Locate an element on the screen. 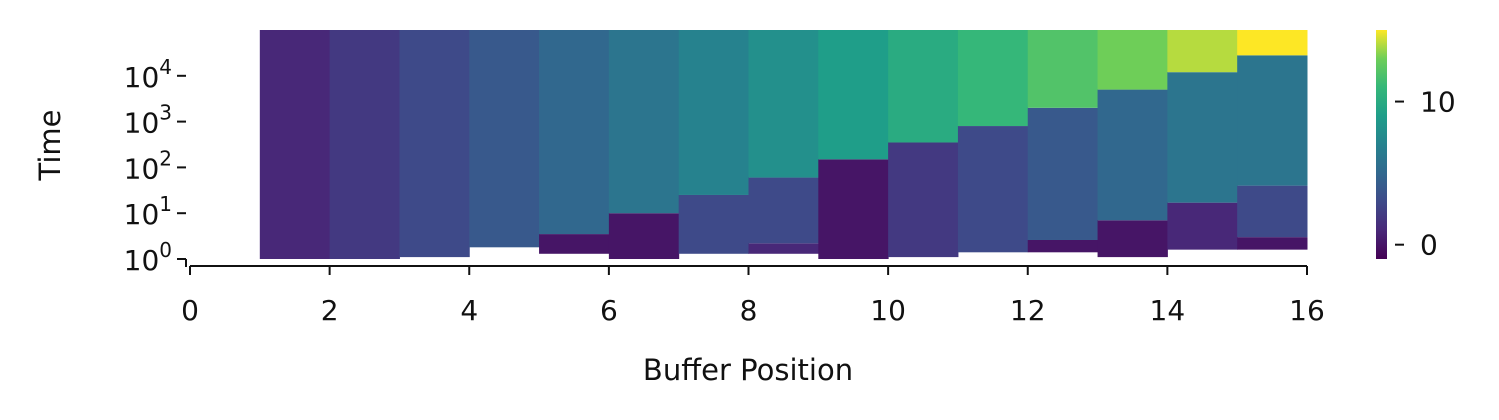 The image size is (1499, 420). y-axis: 10⁰ 10¹ 10² 10³ 10⁴ is located at coordinates (155, 166).